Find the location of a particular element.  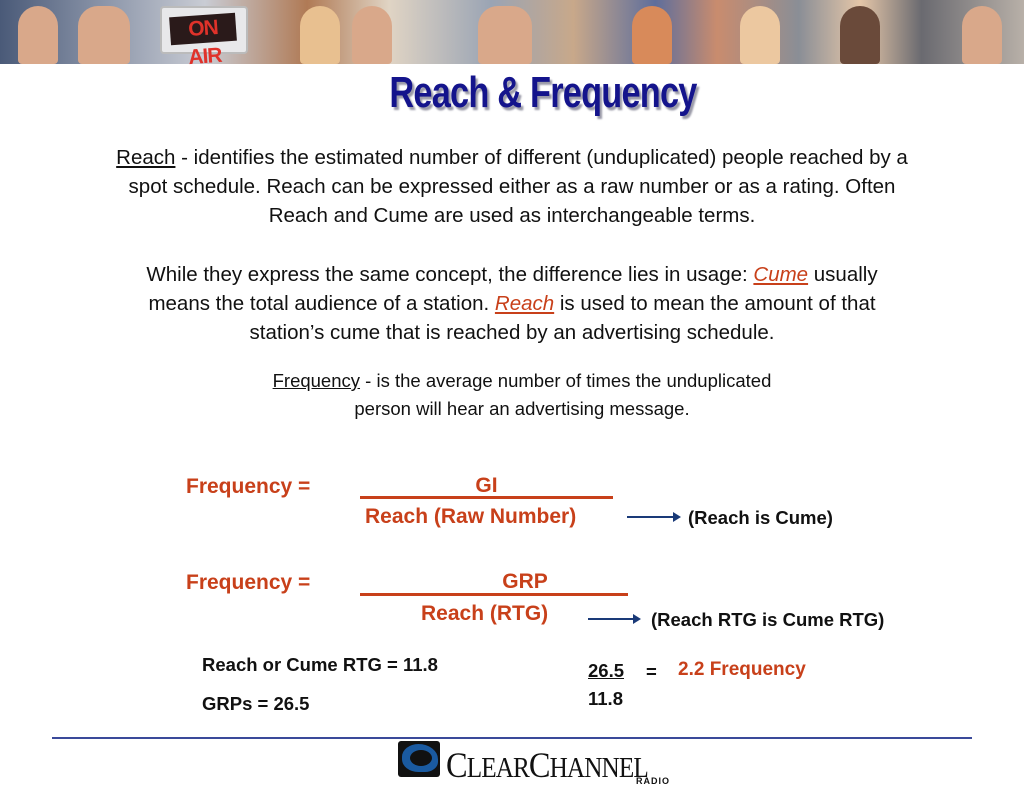

example-equals: = is located at coordinates (651, 671).